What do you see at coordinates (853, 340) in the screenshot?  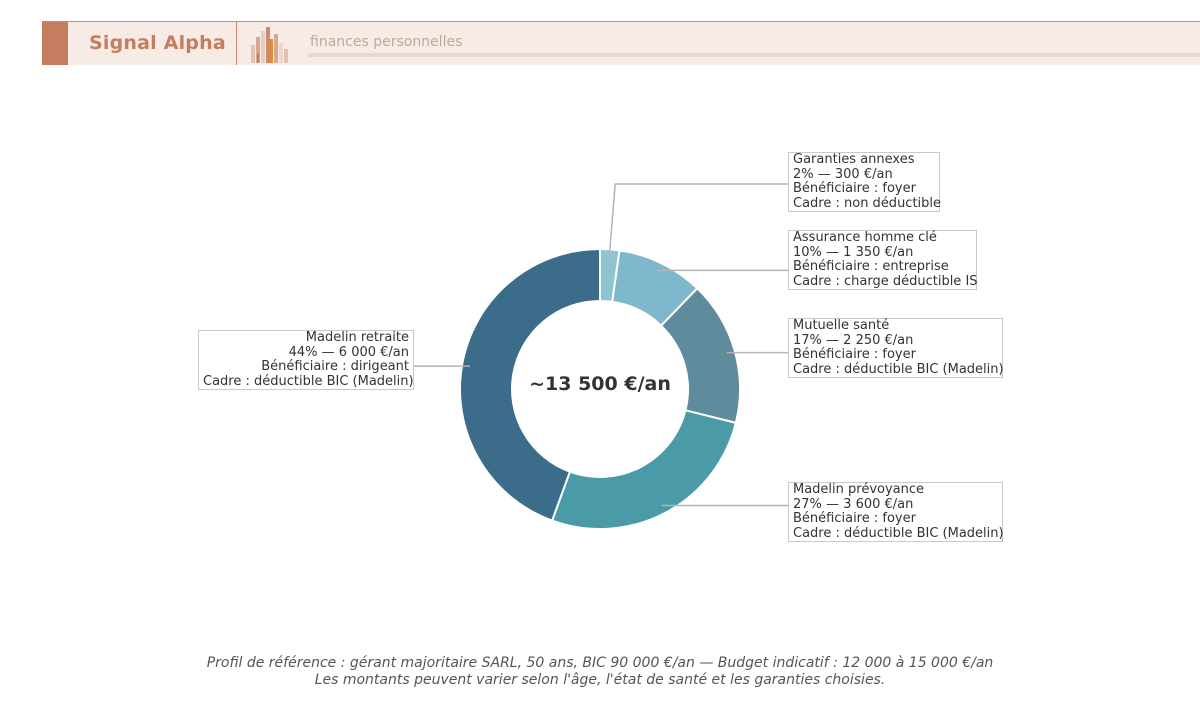 I see `slice-label-amount-label: 17% — 2 250 €/an` at bounding box center [853, 340].